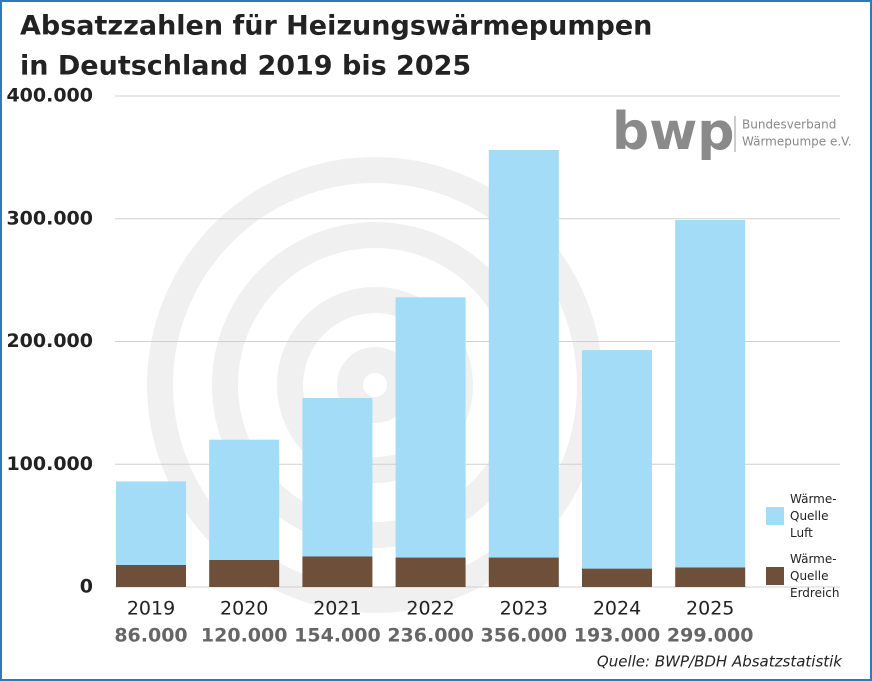 This screenshot has width=872, height=681. I want to click on chart-title: in Deutschland 2019 bis 2025, so click(245, 66).